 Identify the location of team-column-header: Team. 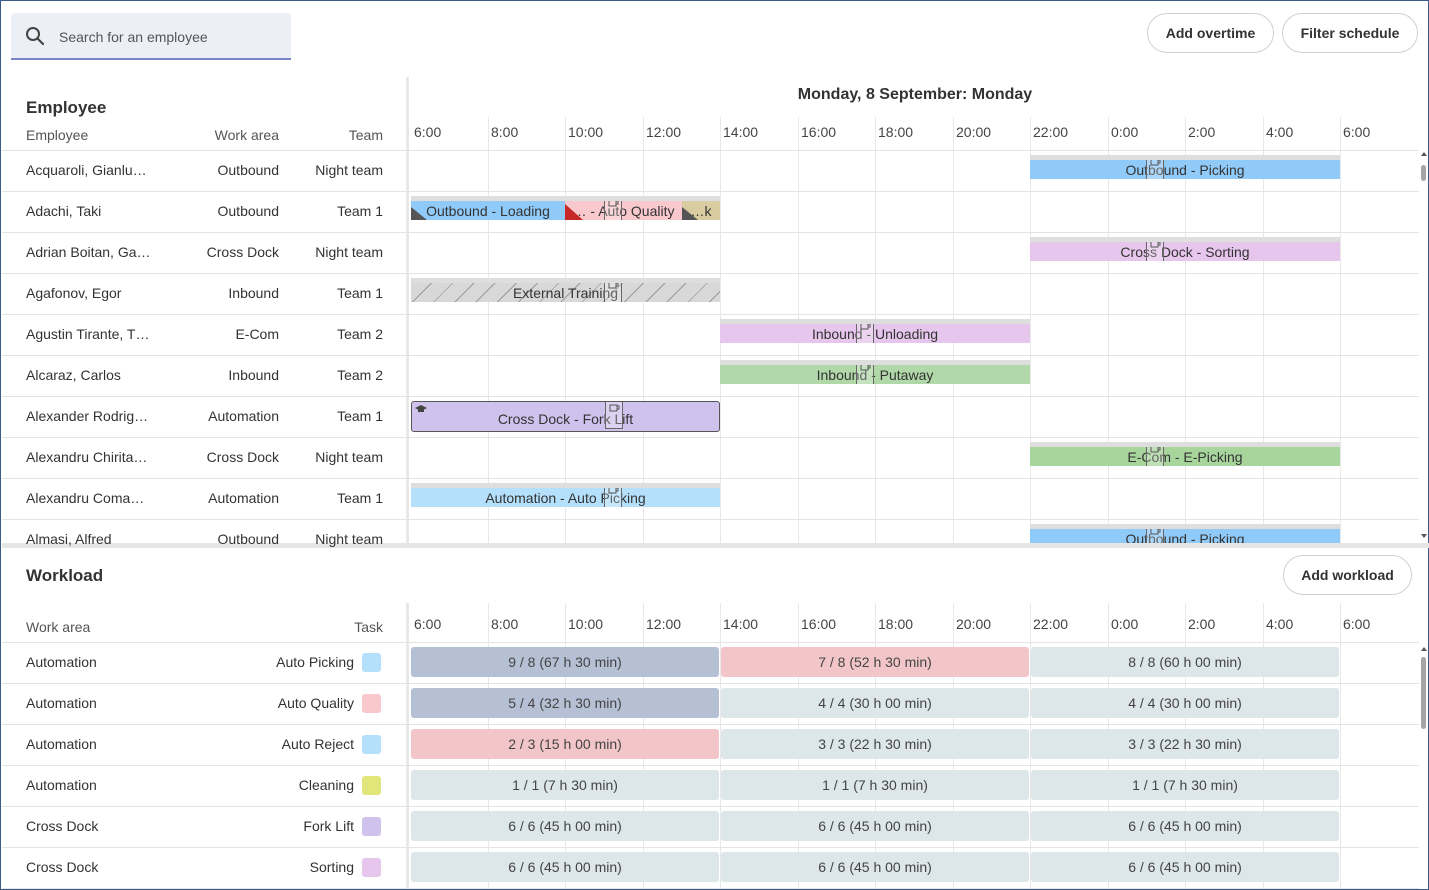
(365, 135).